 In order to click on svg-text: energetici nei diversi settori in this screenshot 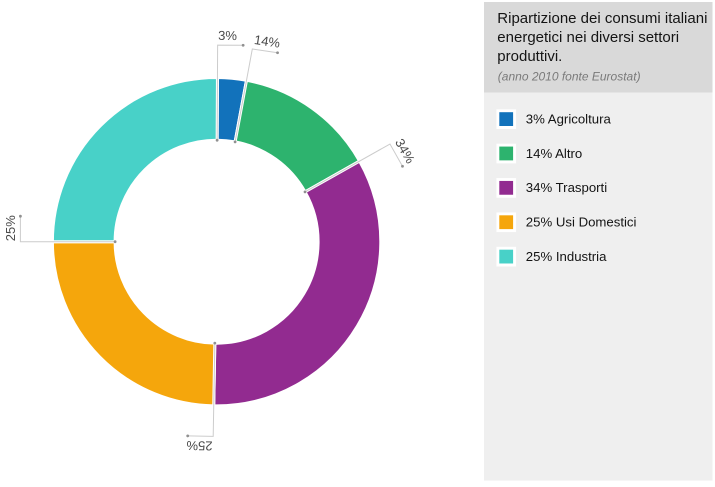, I will do `click(588, 37)`.